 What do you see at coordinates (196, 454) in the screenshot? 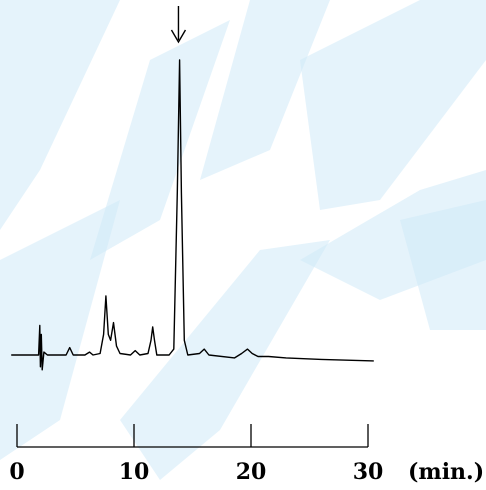
I see `x-axis: 0 10 20 30` at bounding box center [196, 454].